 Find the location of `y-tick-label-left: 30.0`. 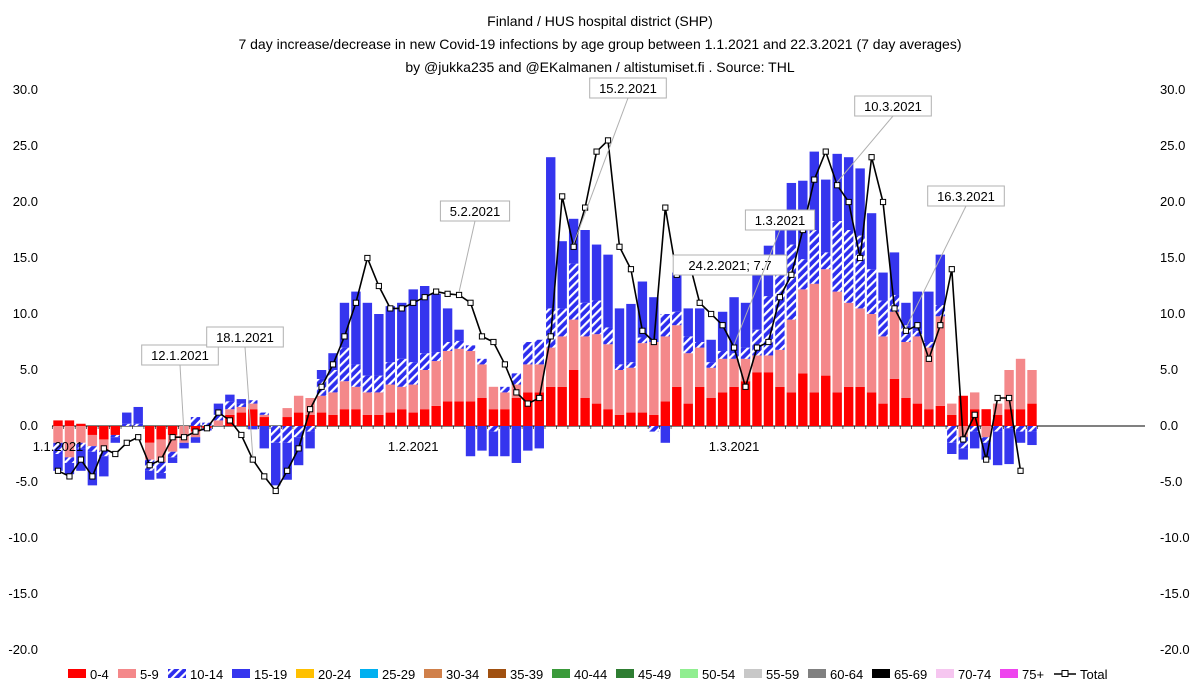

y-tick-label-left: 30.0 is located at coordinates (25, 89).